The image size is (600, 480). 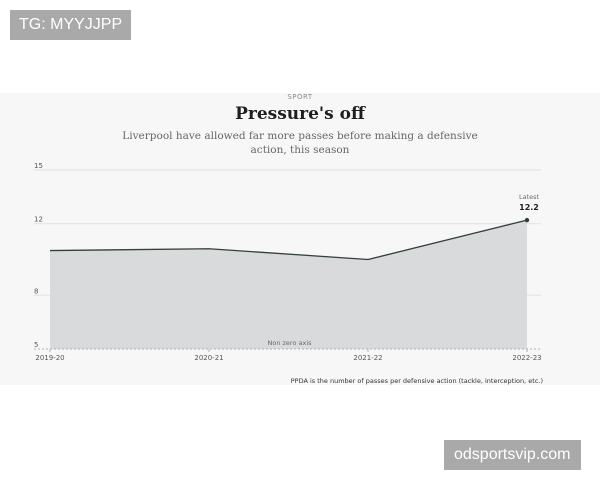 What do you see at coordinates (512, 455) in the screenshot?
I see `watermark-bottom: odsportsvip.com` at bounding box center [512, 455].